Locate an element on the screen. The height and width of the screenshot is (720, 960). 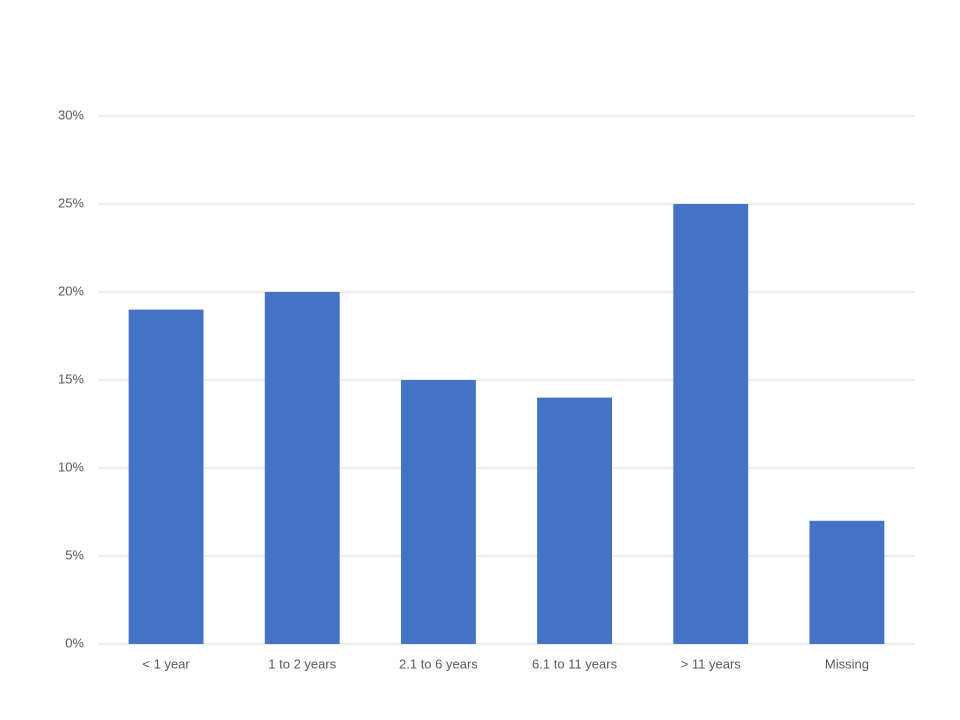
y-tick-label: 10% is located at coordinates (71, 466).